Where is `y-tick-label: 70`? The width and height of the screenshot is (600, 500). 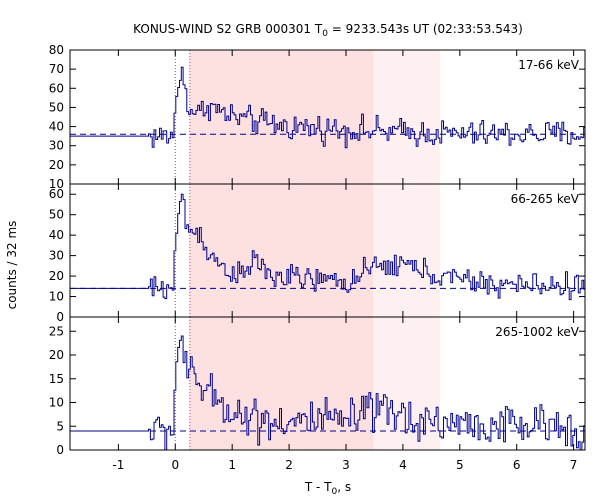 y-tick-label: 70 is located at coordinates (56, 69).